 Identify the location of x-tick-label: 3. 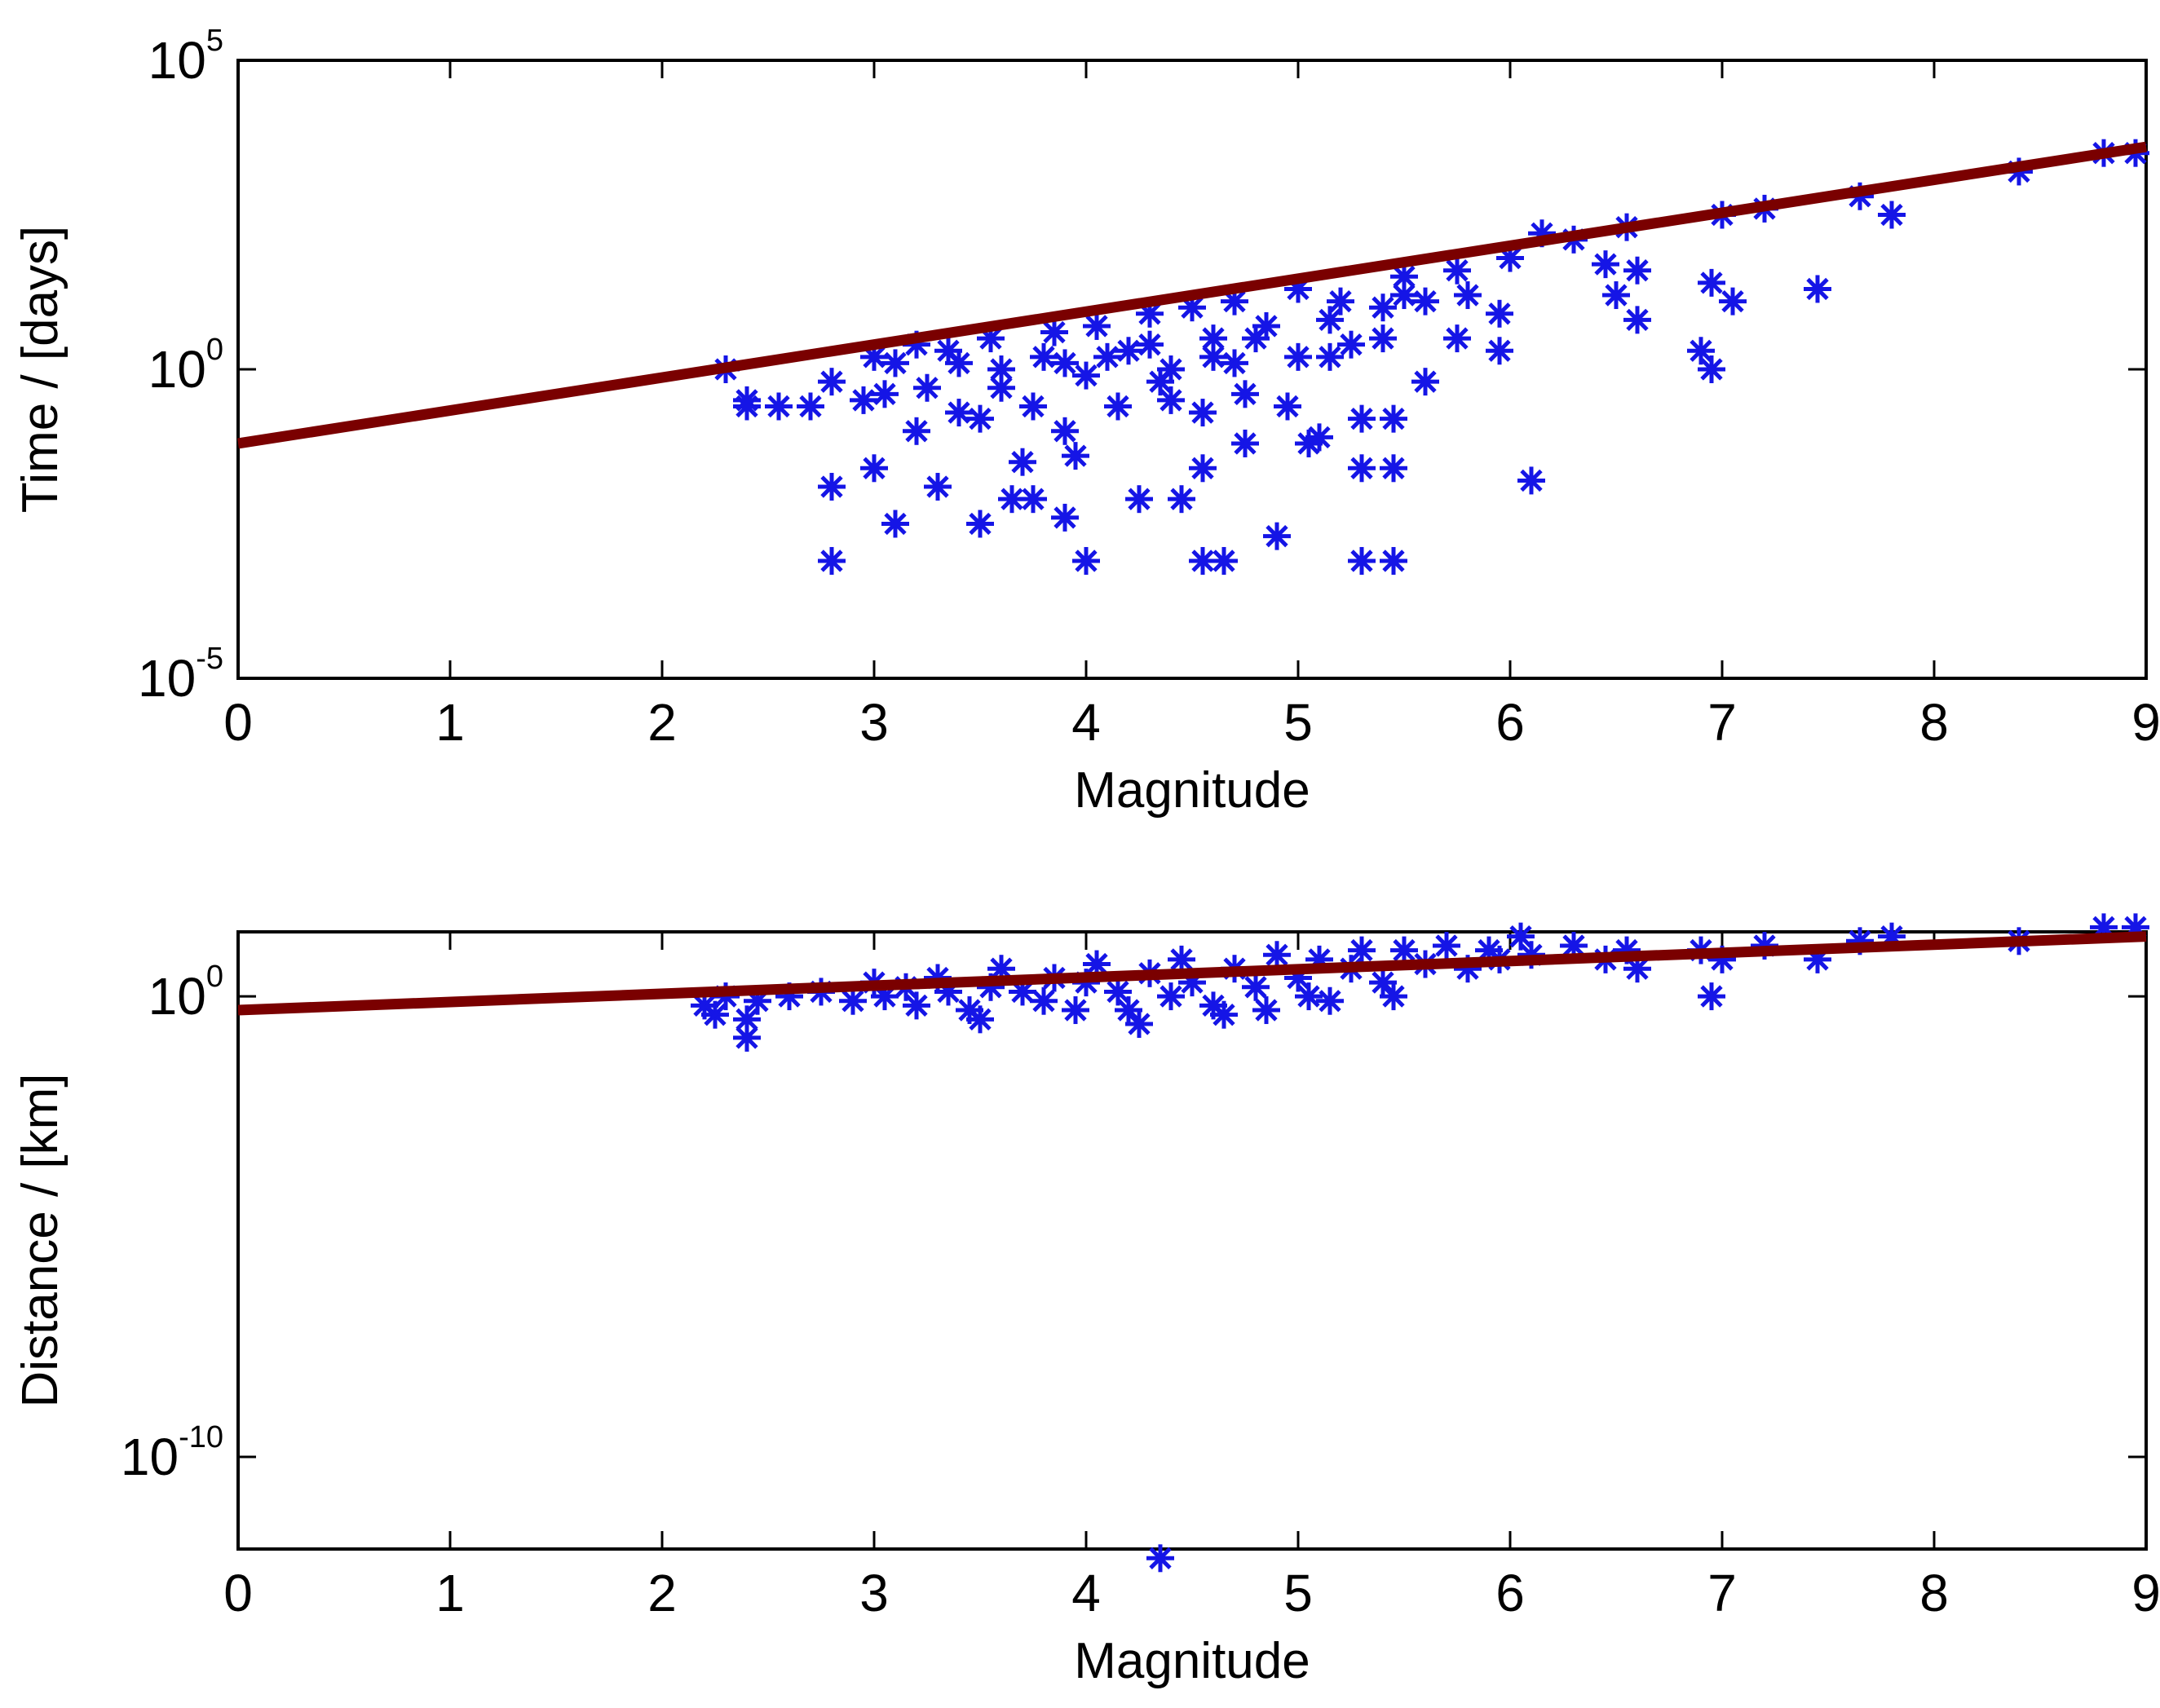
(874, 722).